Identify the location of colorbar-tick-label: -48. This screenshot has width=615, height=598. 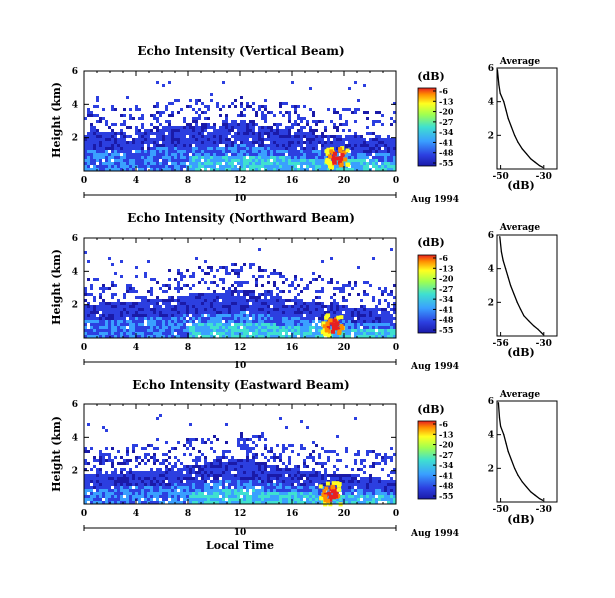
(446, 320).